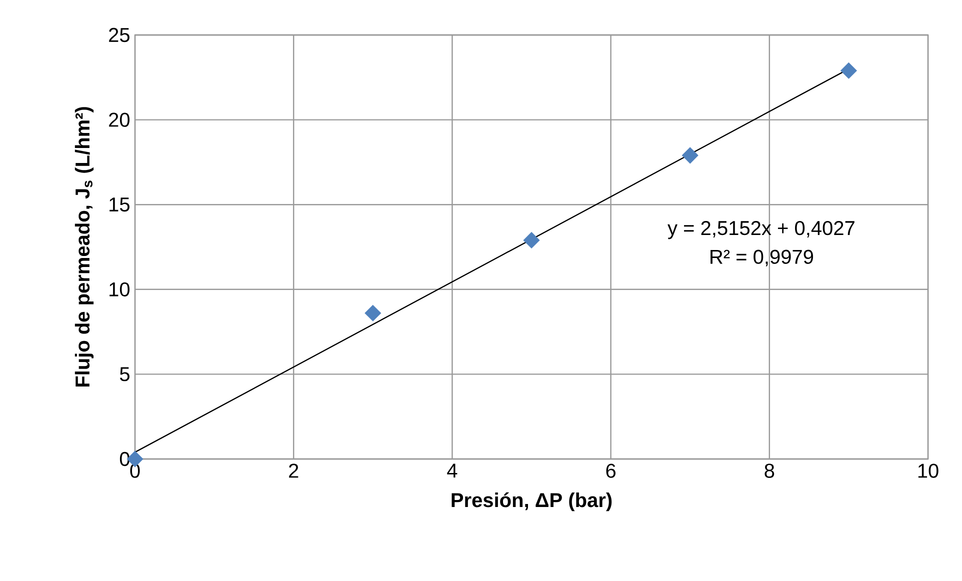 The image size is (962, 581). Describe the element at coordinates (293, 471) in the screenshot. I see `x-tick-label: 2` at that location.